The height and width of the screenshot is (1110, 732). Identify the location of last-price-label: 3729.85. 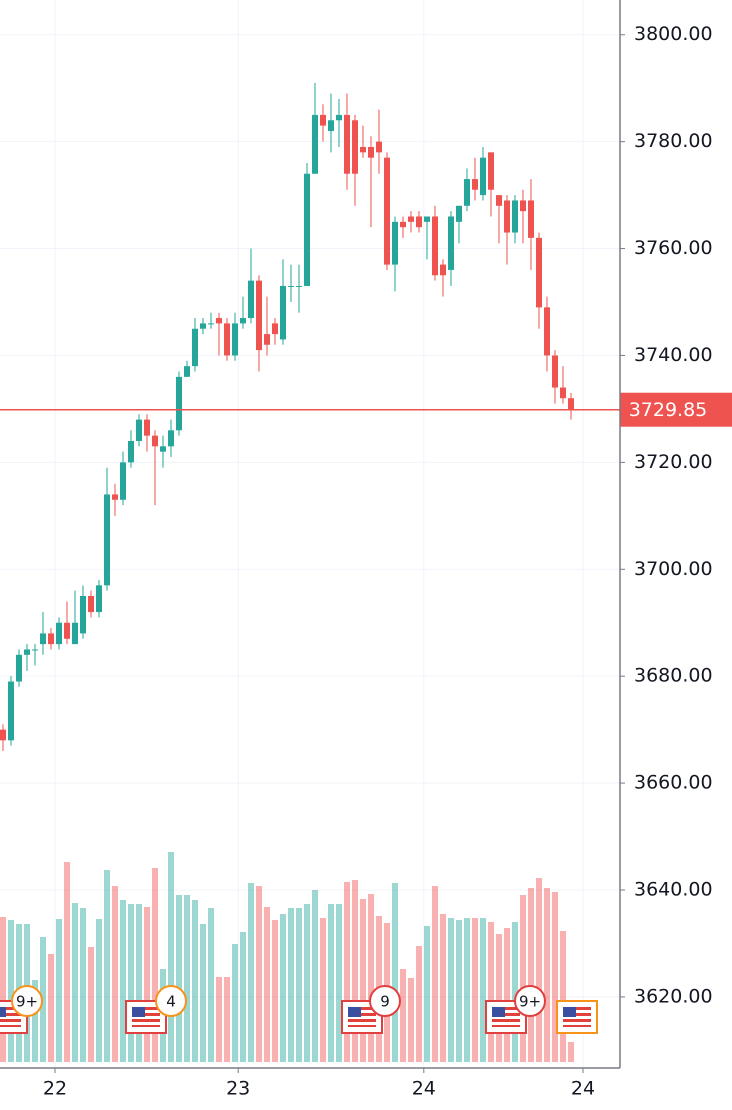
(668, 410).